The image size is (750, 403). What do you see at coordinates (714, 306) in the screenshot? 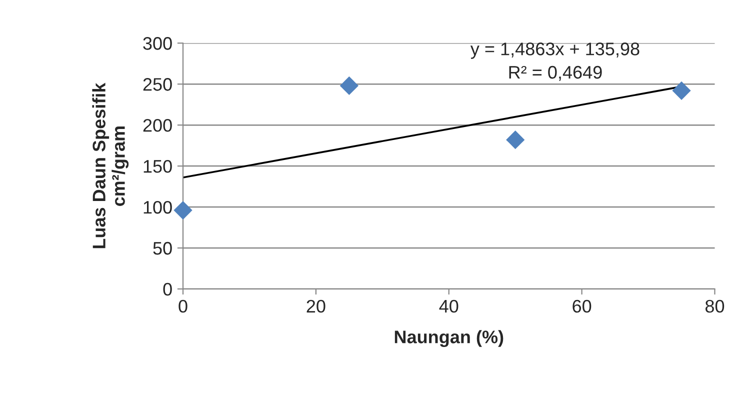
I see `x-tick-label: 80` at bounding box center [714, 306].